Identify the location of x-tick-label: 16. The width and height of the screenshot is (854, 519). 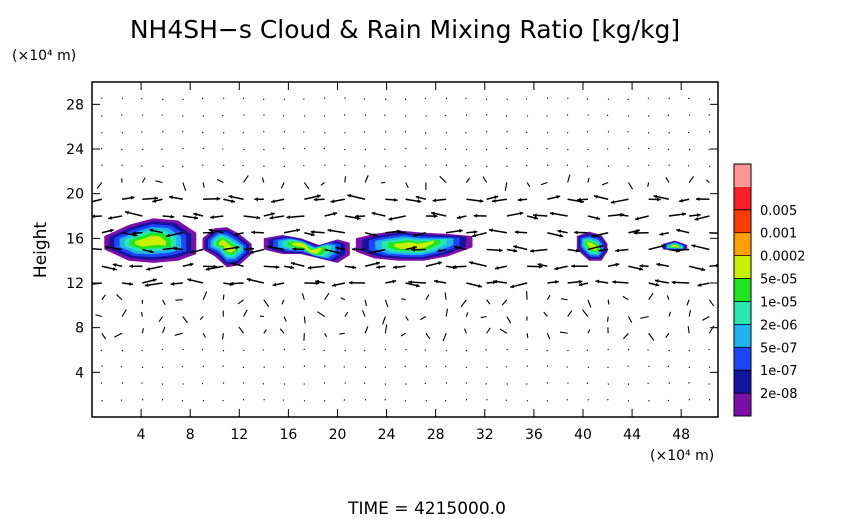
(288, 435).